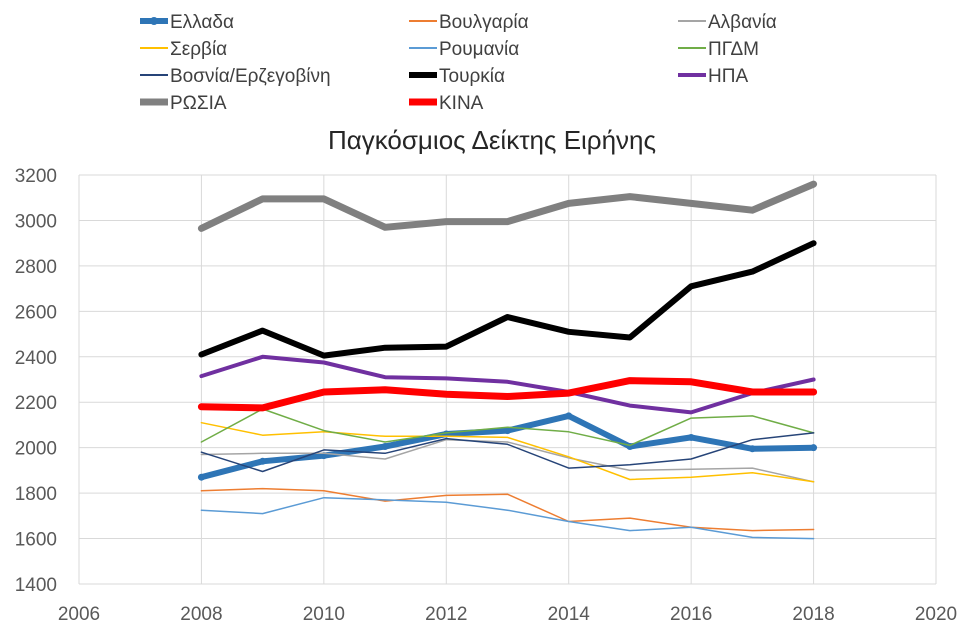 The height and width of the screenshot is (637, 976). I want to click on x-tick-label: 2018, so click(813, 614).